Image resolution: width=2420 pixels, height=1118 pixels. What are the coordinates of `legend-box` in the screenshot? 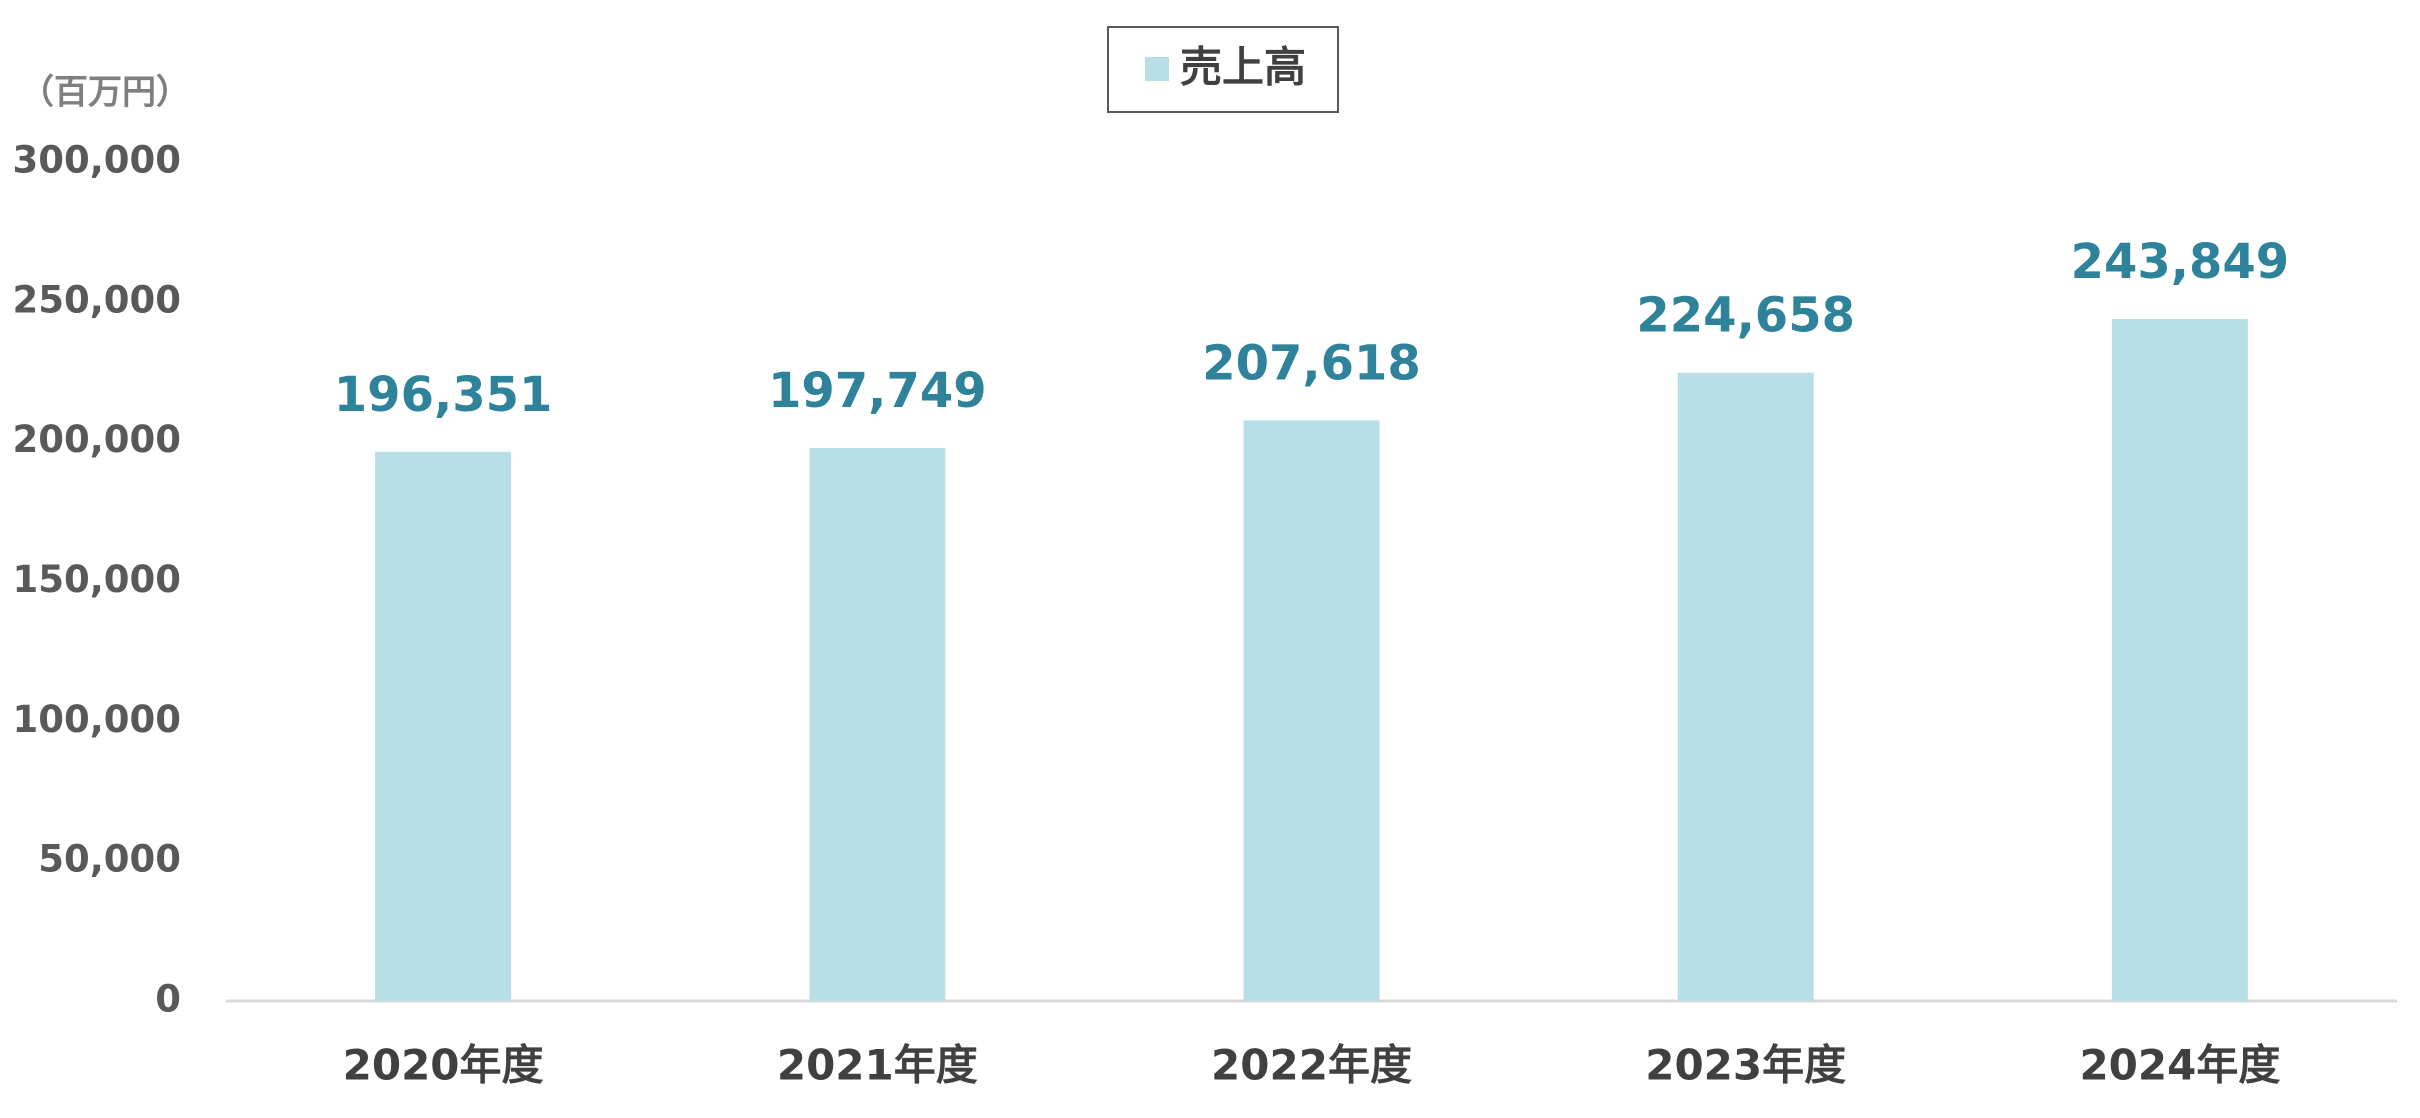 It's located at (1223, 69).